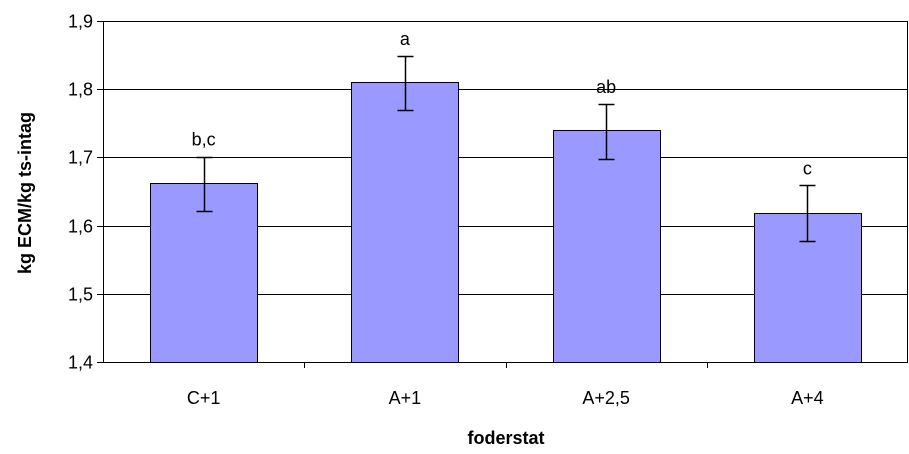 The image size is (909, 454). What do you see at coordinates (405, 398) in the screenshot?
I see `x-tick-label: A+1` at bounding box center [405, 398].